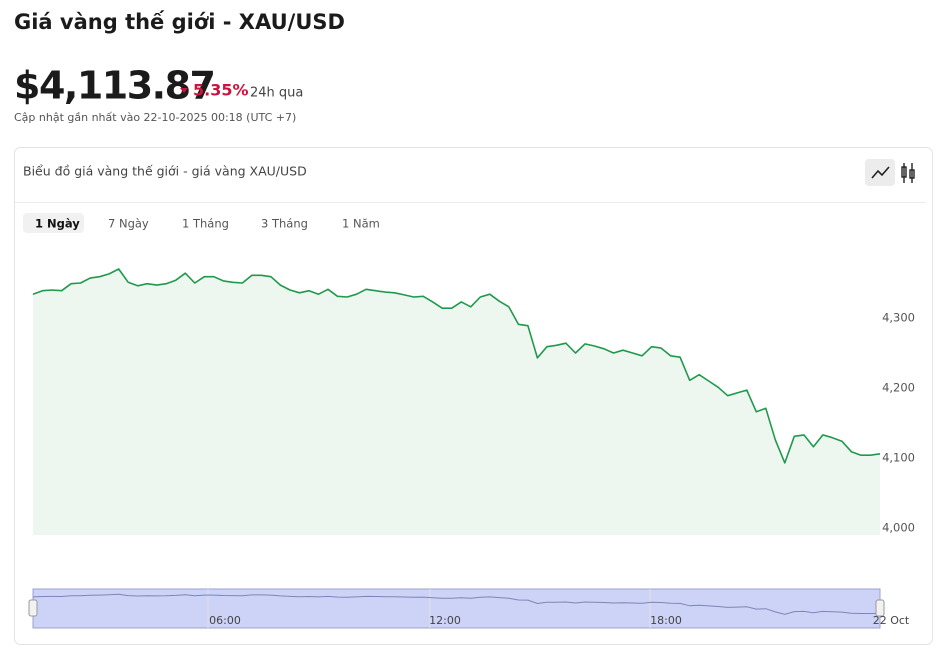  Describe the element at coordinates (114, 86) in the screenshot. I see `price: $4,113.87` at that location.